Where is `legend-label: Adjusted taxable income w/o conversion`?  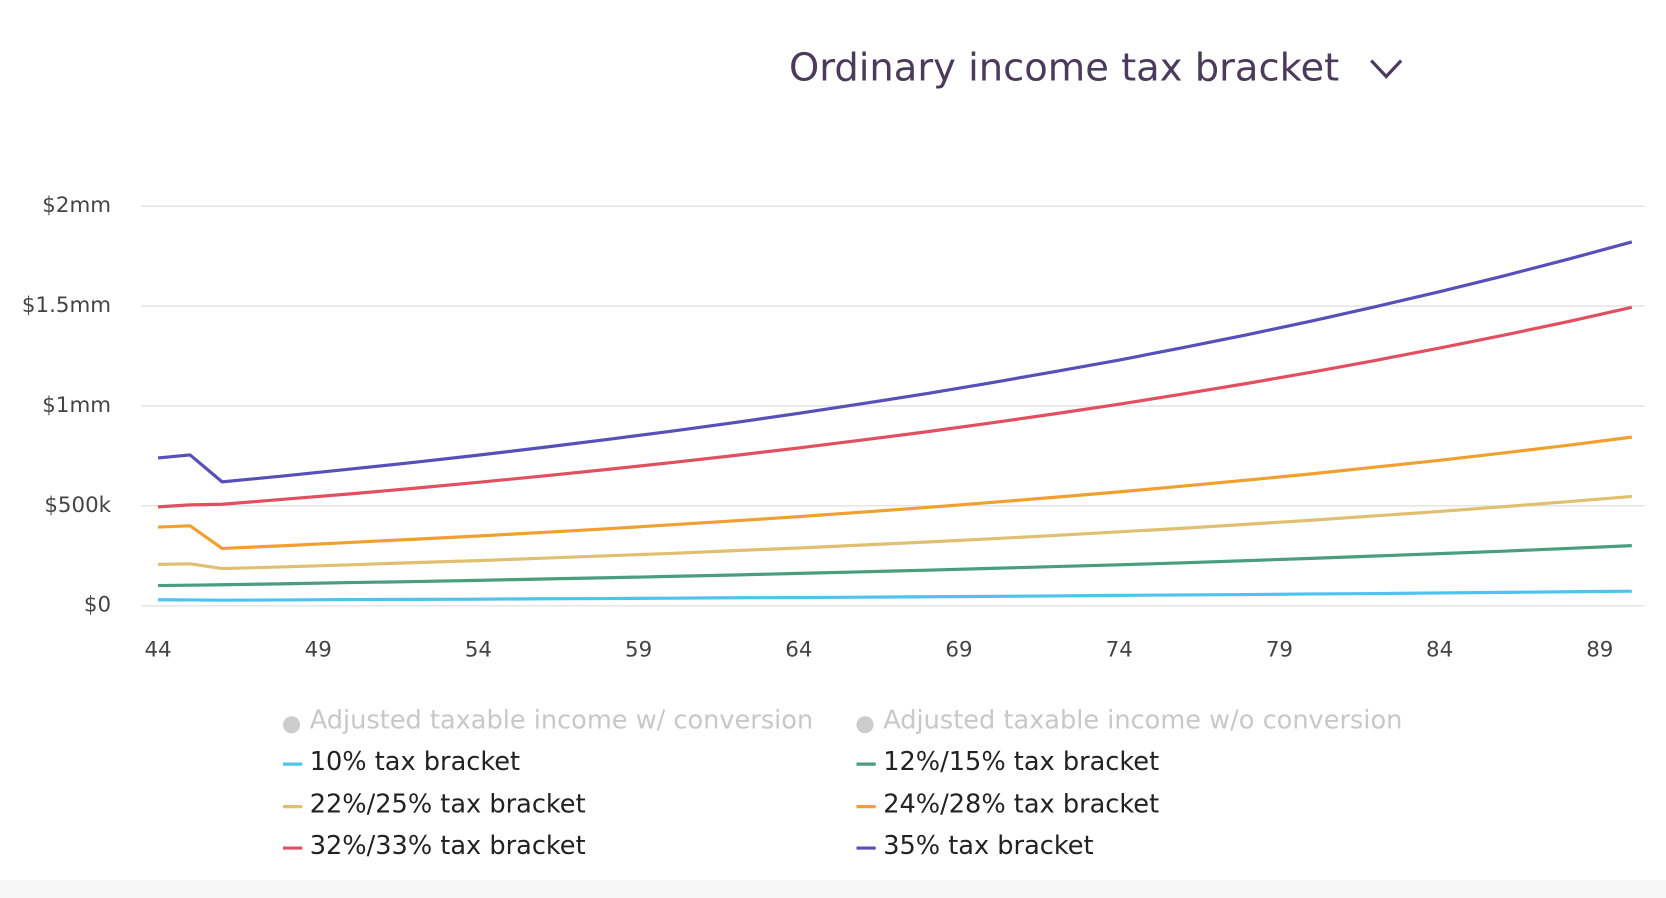
legend-label: Adjusted taxable income w/o conversion is located at coordinates (1142, 721).